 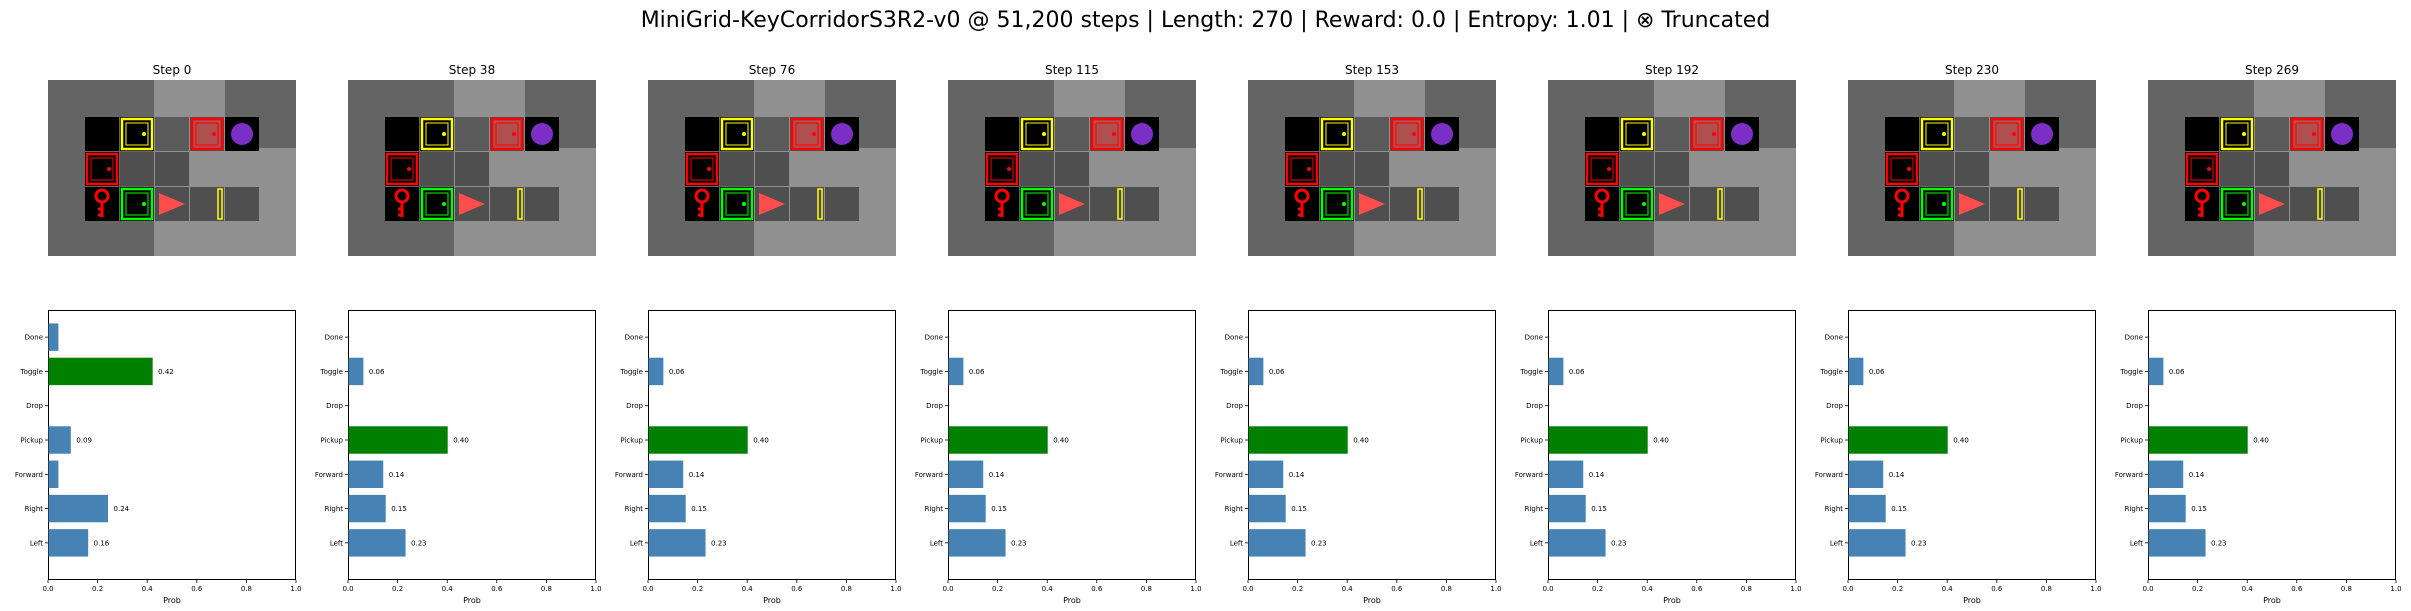 What do you see at coordinates (2272, 204) in the screenshot?
I see `agent-icon` at bounding box center [2272, 204].